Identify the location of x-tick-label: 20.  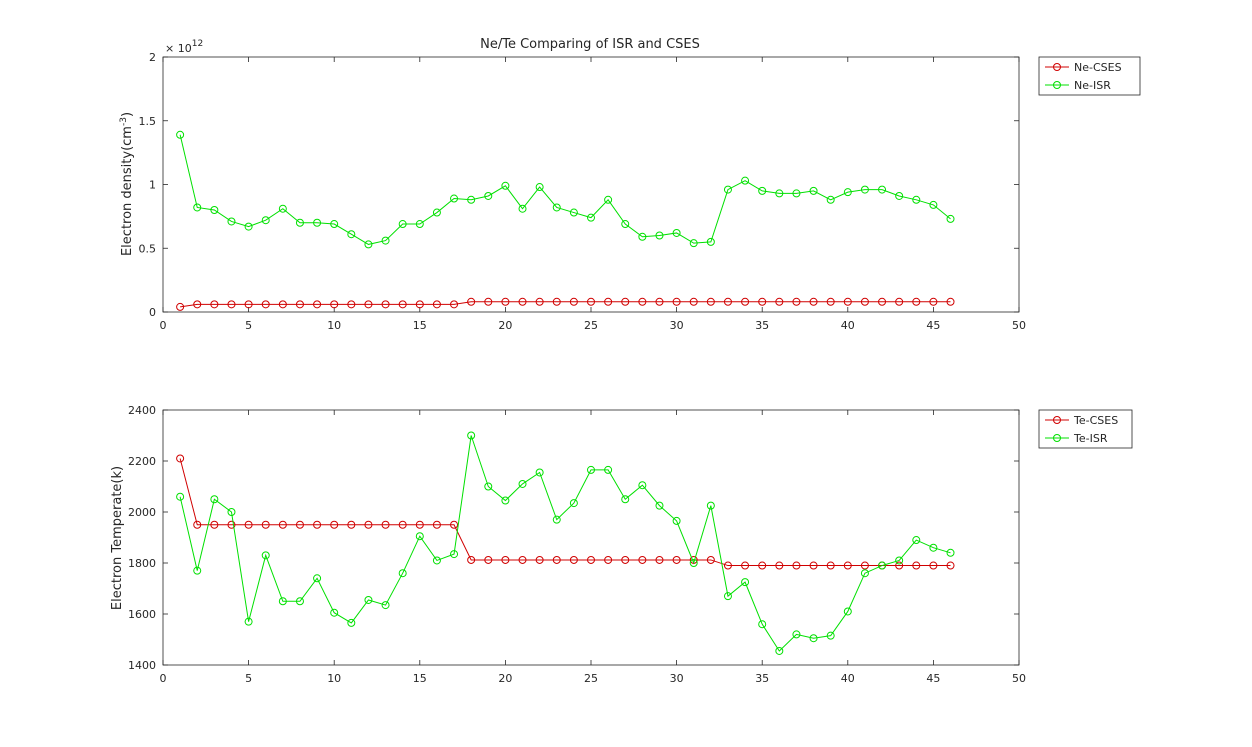
(505, 325).